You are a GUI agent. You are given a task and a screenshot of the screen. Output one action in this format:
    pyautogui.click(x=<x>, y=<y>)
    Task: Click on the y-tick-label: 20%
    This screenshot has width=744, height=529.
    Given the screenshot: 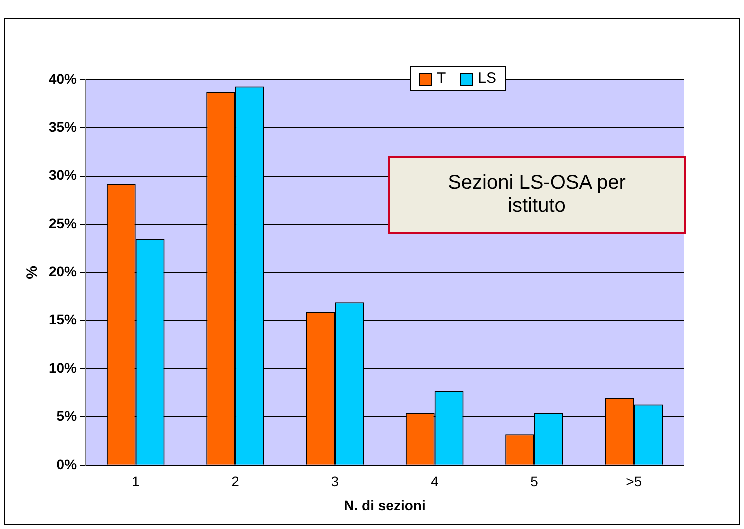 What is the action you would take?
    pyautogui.click(x=63, y=272)
    